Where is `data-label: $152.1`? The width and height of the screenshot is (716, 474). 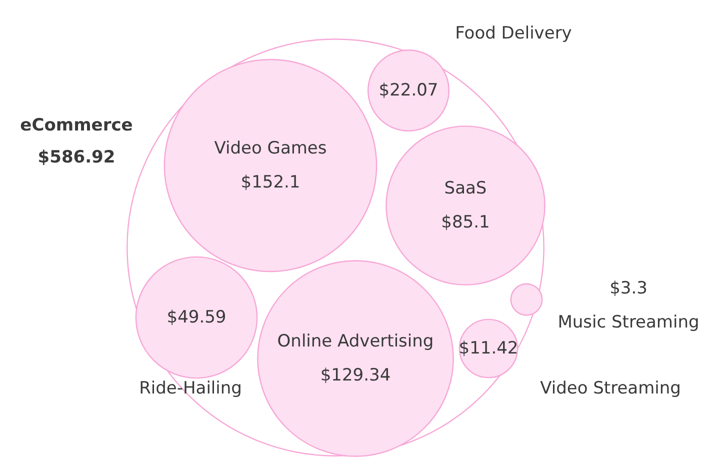
data-label: $152.1 is located at coordinates (270, 182).